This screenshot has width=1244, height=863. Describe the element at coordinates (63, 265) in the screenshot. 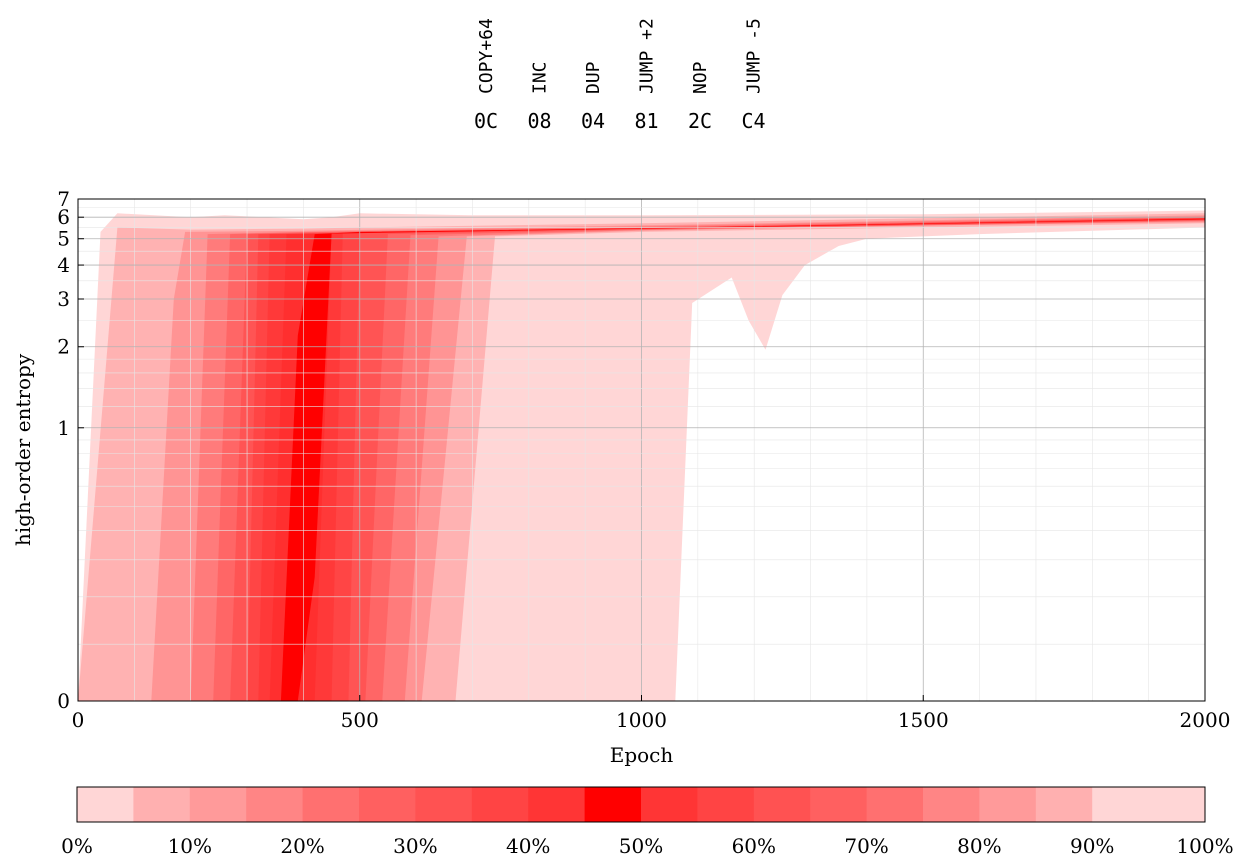

I see `y-tick-label: 4` at that location.